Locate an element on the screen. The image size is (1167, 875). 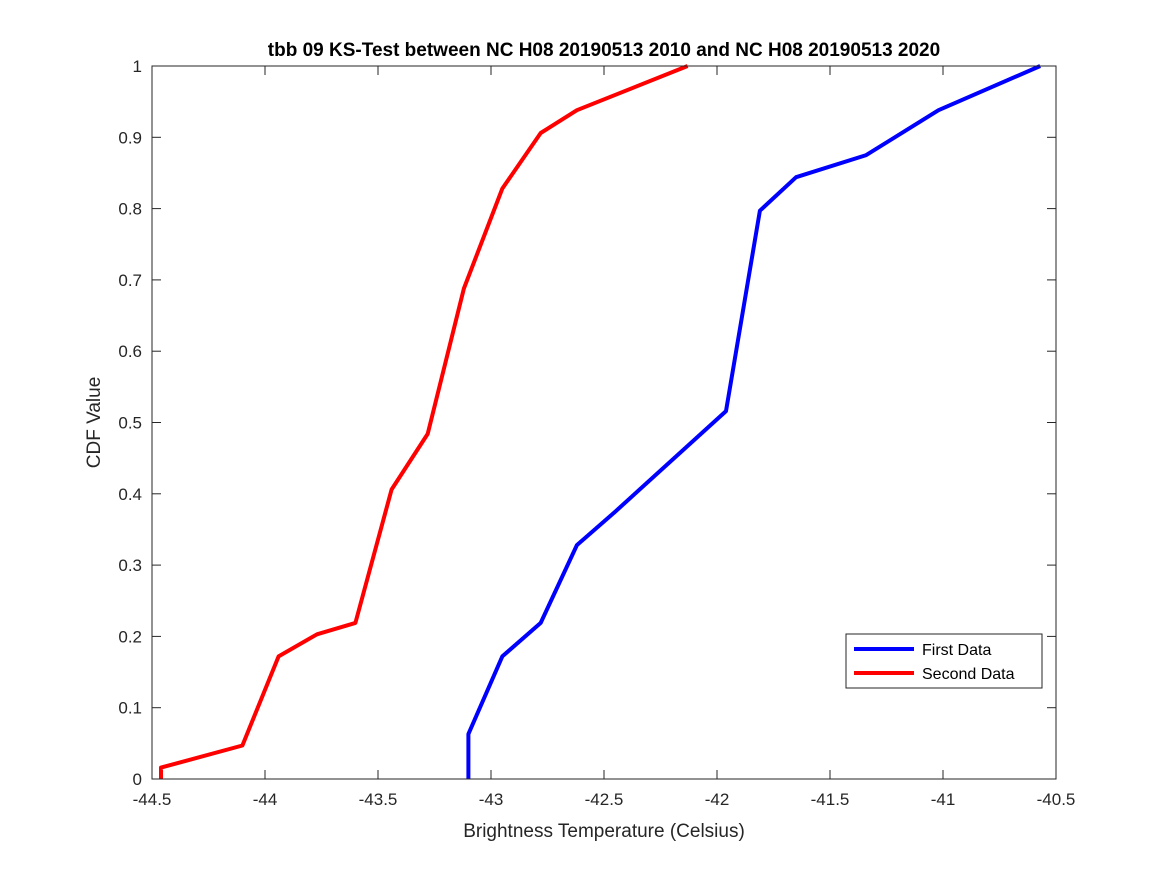
y-tick-label: 0.3 is located at coordinates (130, 565).